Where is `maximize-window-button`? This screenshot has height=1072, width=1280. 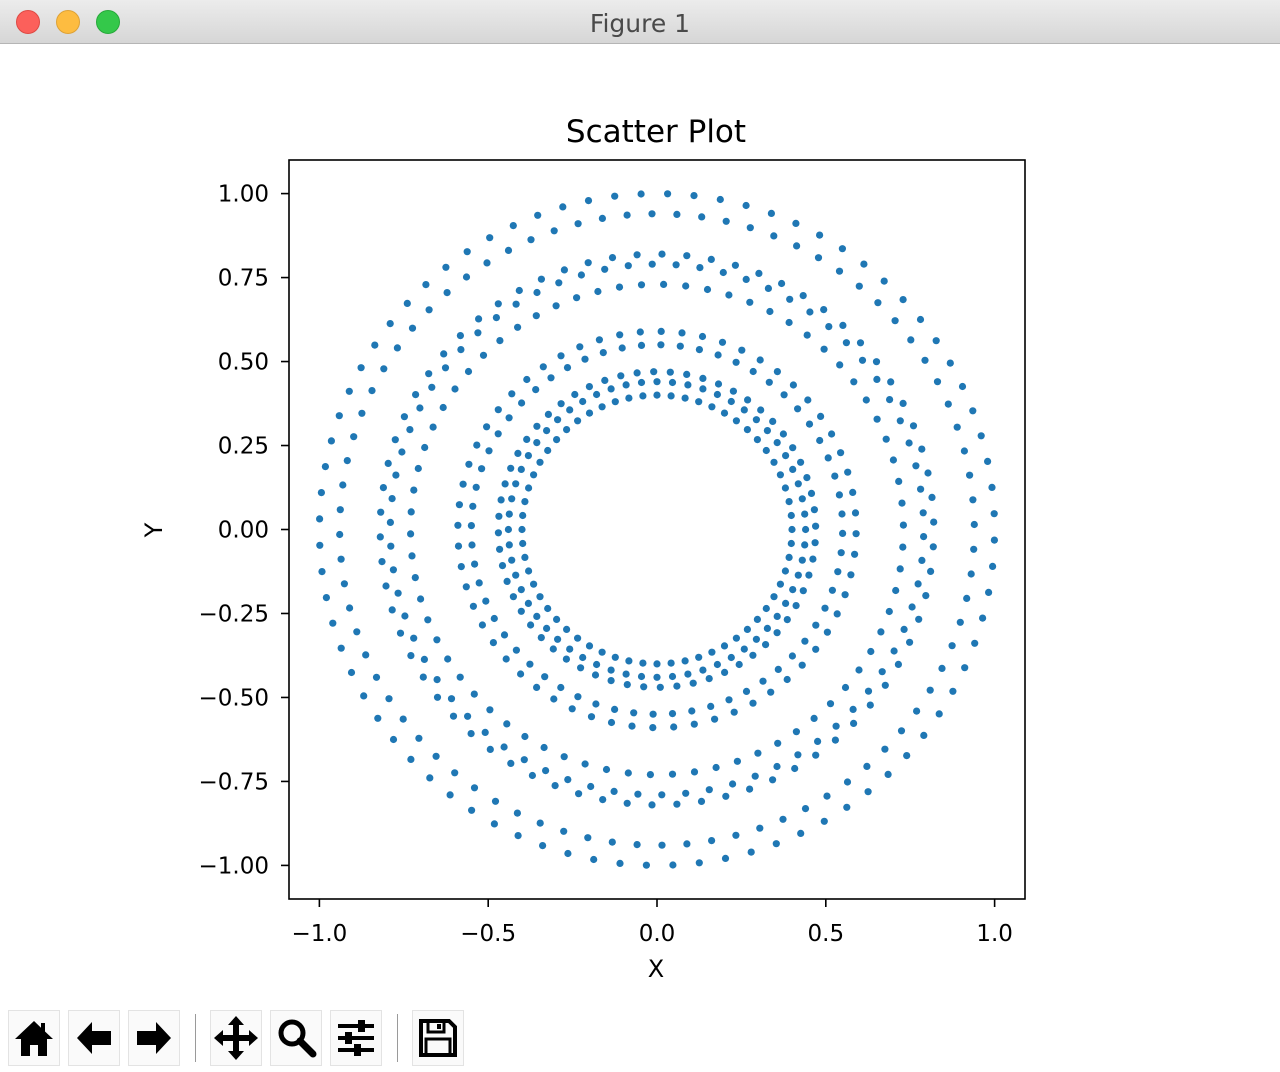
maximize-window-button is located at coordinates (108, 22).